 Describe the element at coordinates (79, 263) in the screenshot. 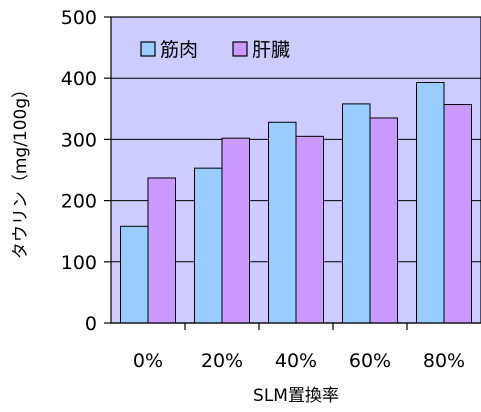

I see `y-tick-label: 100` at that location.